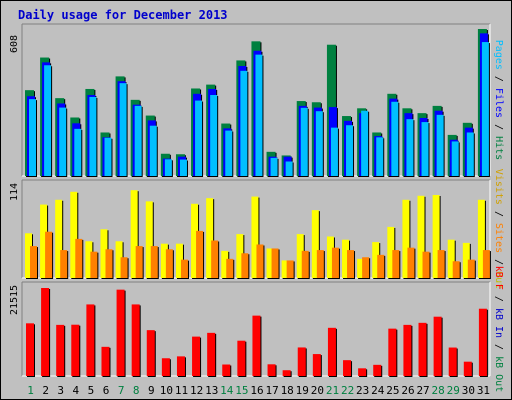 The image size is (512, 400). What do you see at coordinates (241, 390) in the screenshot?
I see `day-label-15: 15` at bounding box center [241, 390].